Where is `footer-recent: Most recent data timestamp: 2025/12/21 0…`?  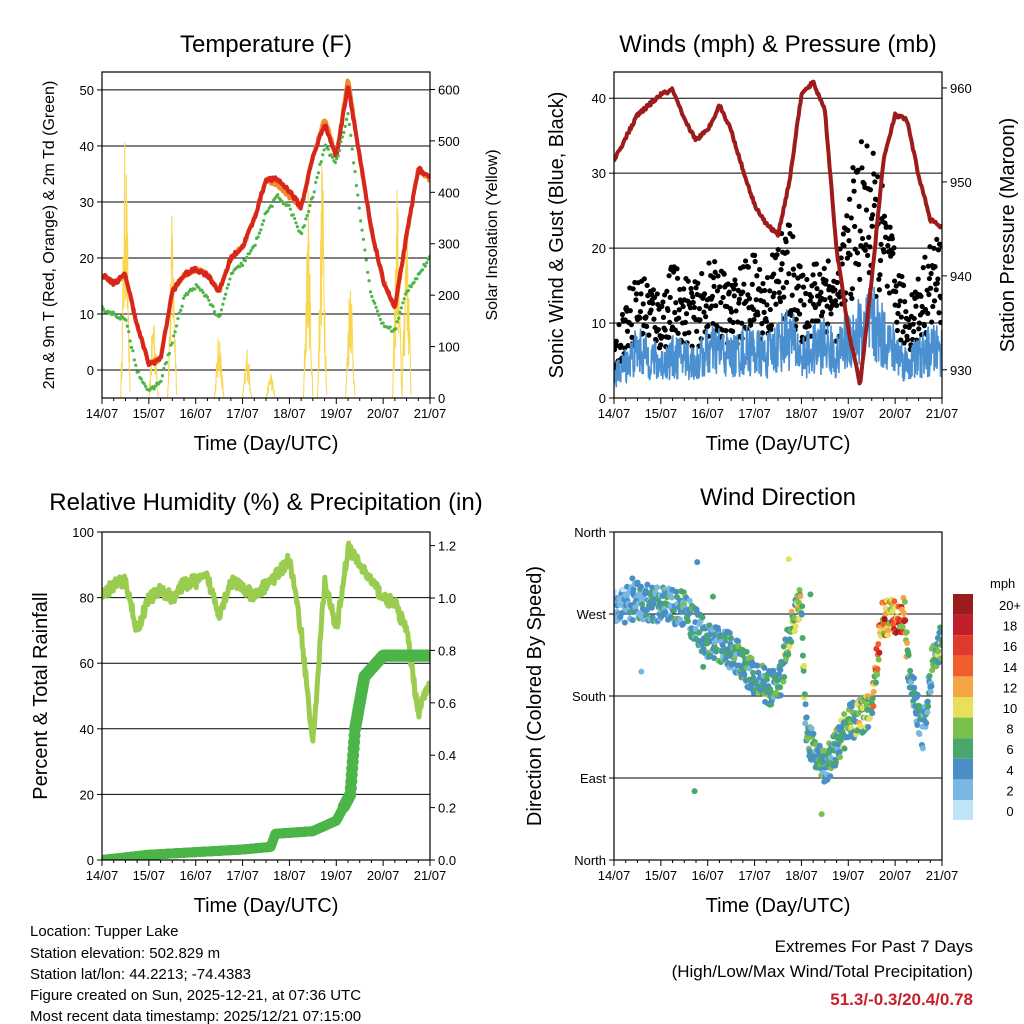
footer-recent: Most recent data timestamp: 2025/12/21 0… is located at coordinates (195, 1016).